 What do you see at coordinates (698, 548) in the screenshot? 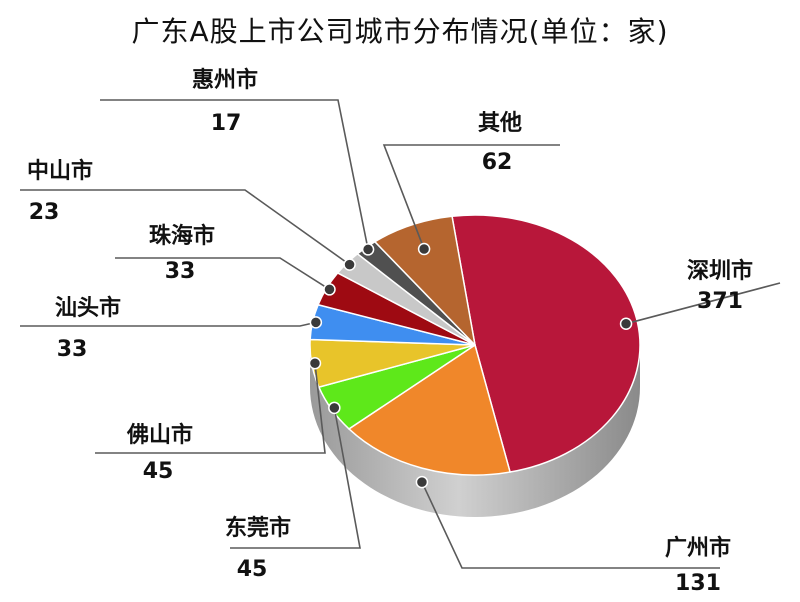
I see `slice-label-1: 广州市` at bounding box center [698, 548].